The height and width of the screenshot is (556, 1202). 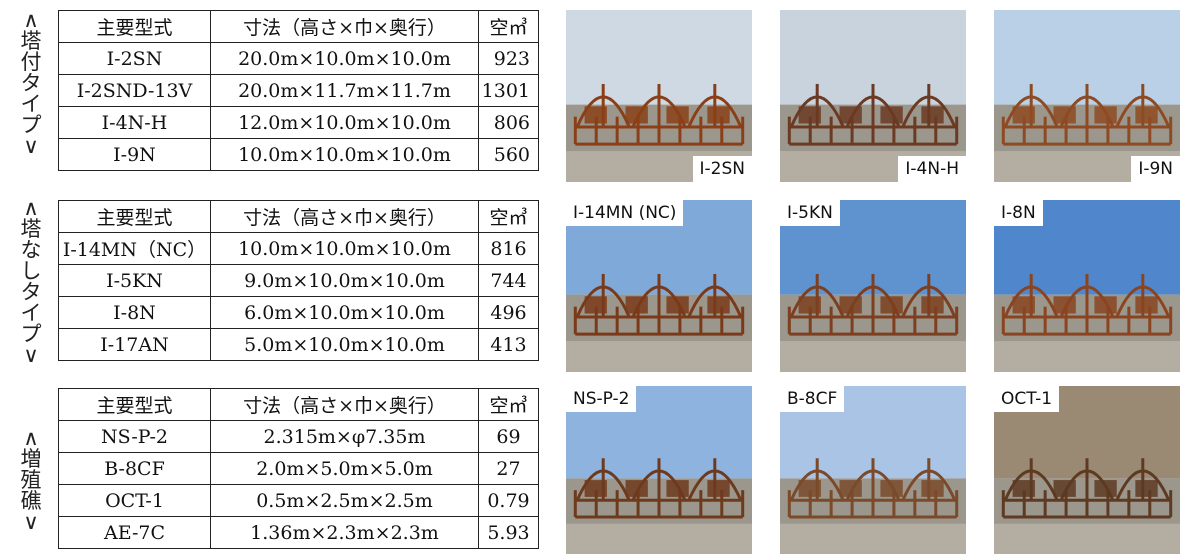 I want to click on photo-label: OCT-1, so click(x=1027, y=399).